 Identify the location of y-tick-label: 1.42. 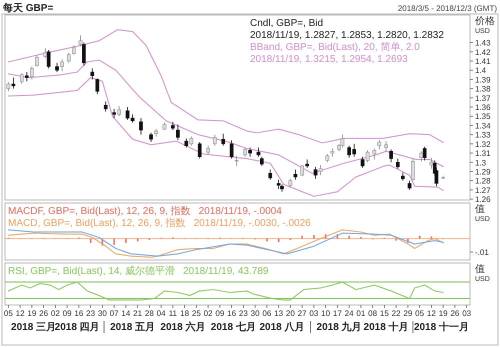
(483, 52).